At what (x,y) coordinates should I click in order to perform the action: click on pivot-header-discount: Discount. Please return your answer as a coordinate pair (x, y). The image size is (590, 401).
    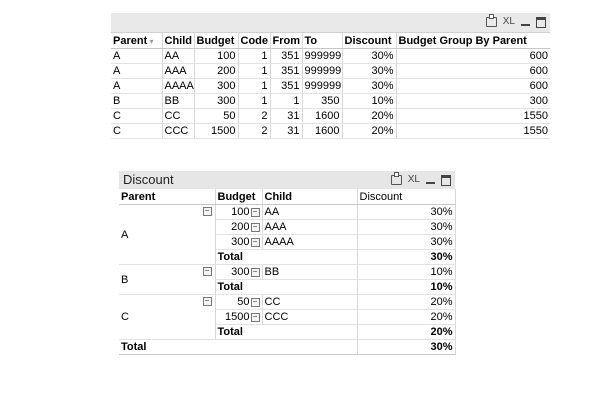
    Looking at the image, I should click on (406, 197).